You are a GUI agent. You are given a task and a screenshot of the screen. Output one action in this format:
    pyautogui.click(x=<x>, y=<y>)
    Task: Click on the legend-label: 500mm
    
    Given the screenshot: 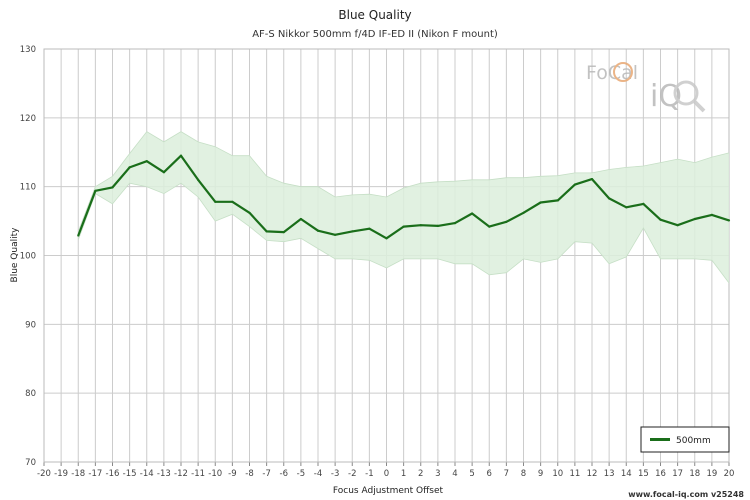 What is the action you would take?
    pyautogui.click(x=693, y=441)
    